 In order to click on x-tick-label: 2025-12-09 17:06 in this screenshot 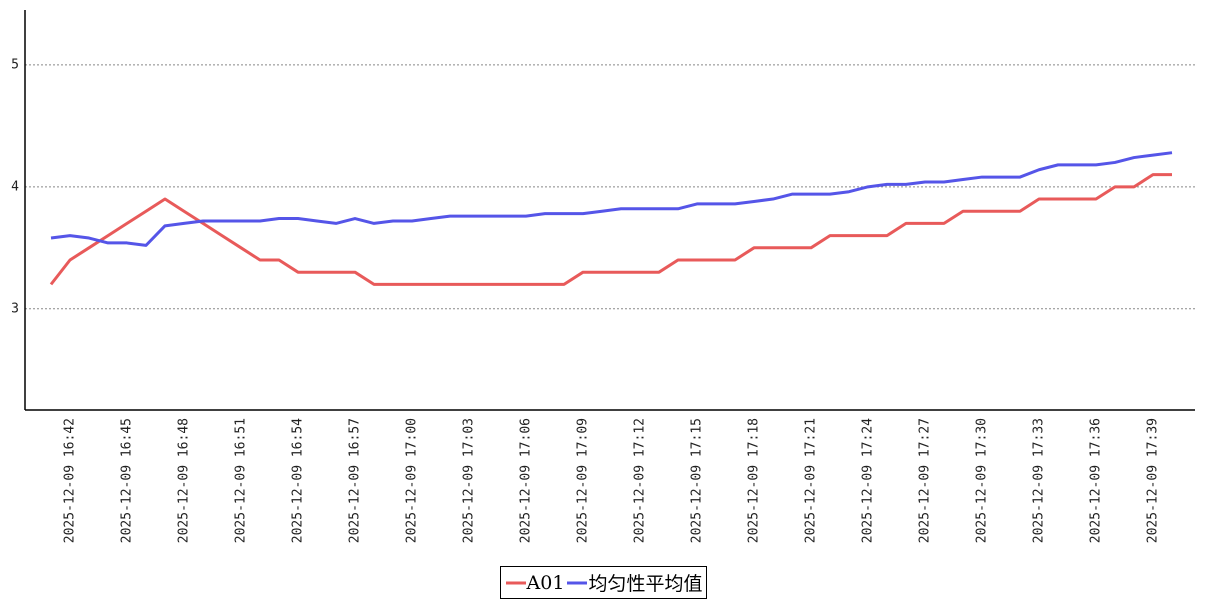, I will do `click(526, 480)`.